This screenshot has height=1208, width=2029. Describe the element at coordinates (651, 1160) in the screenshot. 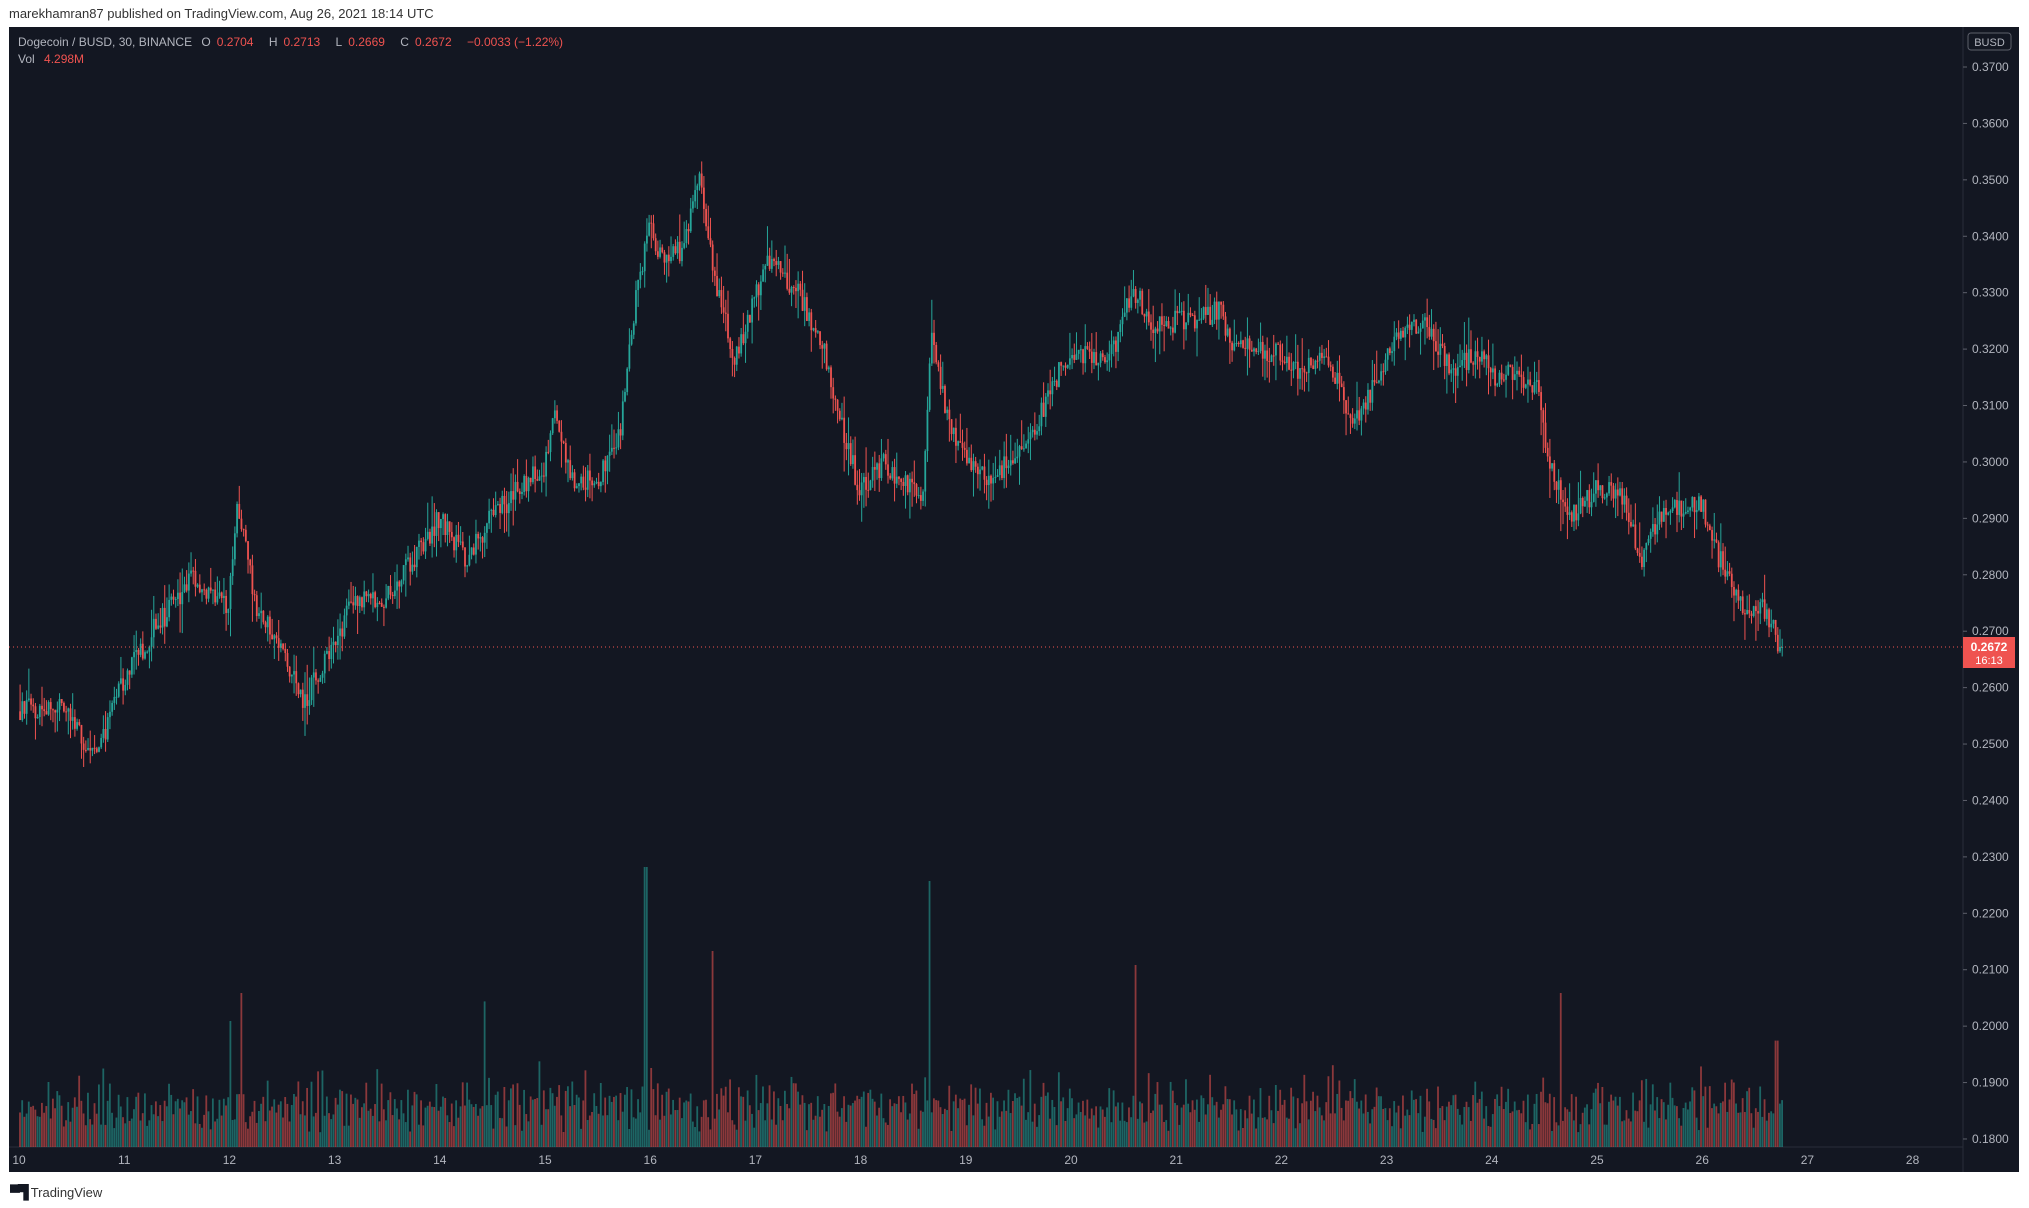

I see `x-tick-label: 16` at that location.